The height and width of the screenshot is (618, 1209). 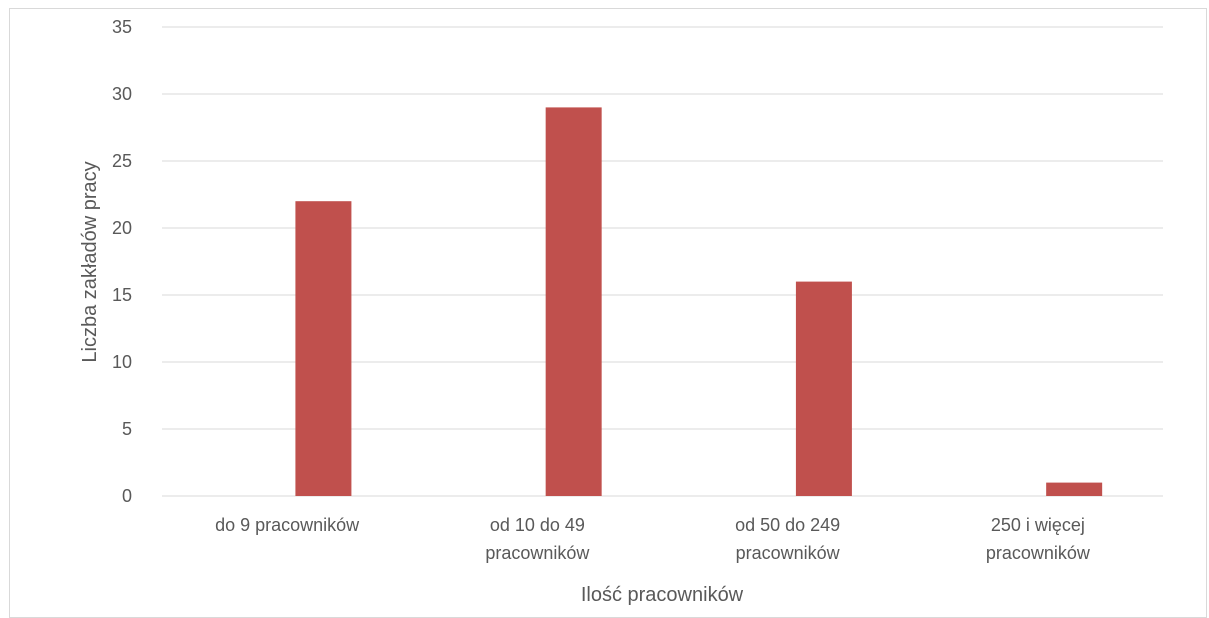 I want to click on x-tick-label: do 9 pracowników, so click(x=287, y=525).